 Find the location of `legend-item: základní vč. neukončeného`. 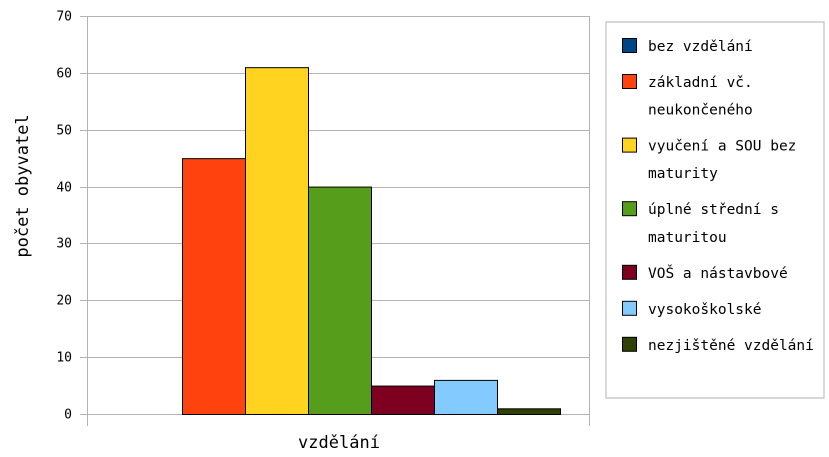

legend-item: základní vč. neukončeného is located at coordinates (687, 96).